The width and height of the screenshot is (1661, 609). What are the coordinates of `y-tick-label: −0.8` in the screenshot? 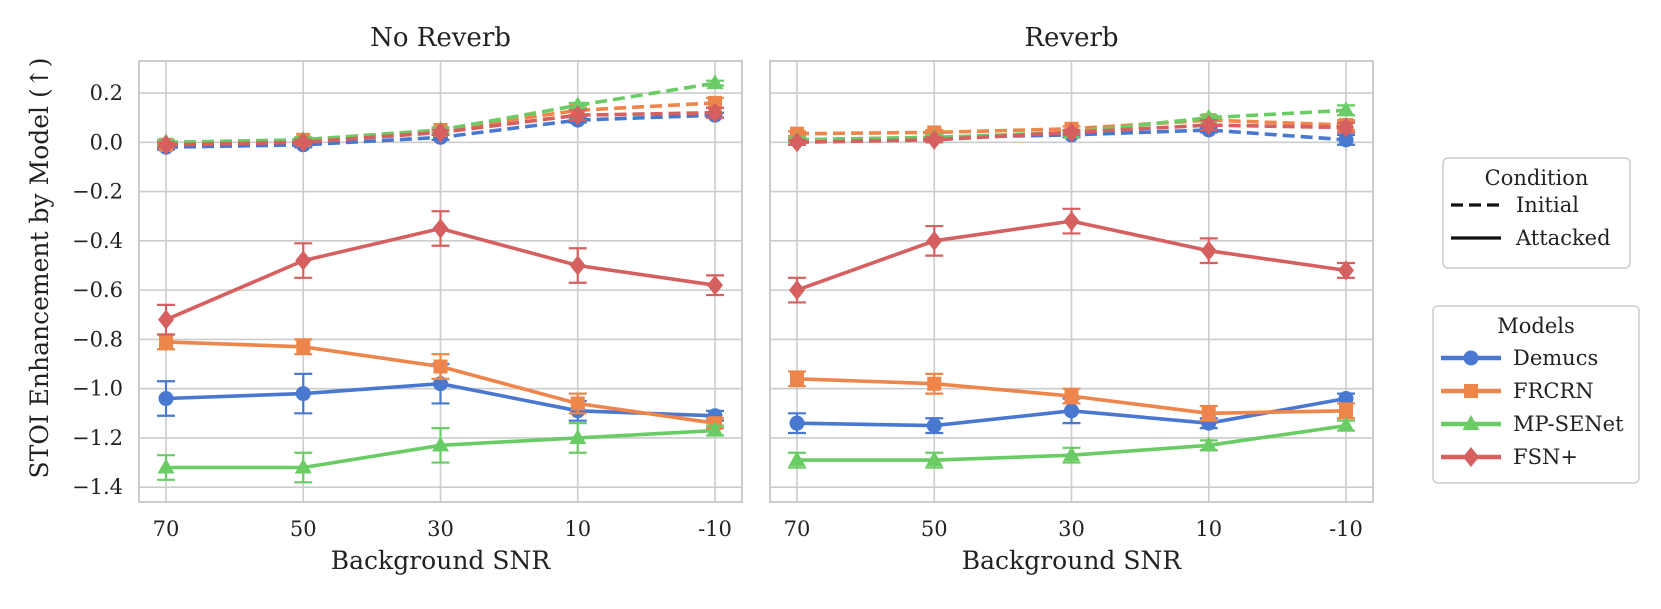 It's located at (97, 339).